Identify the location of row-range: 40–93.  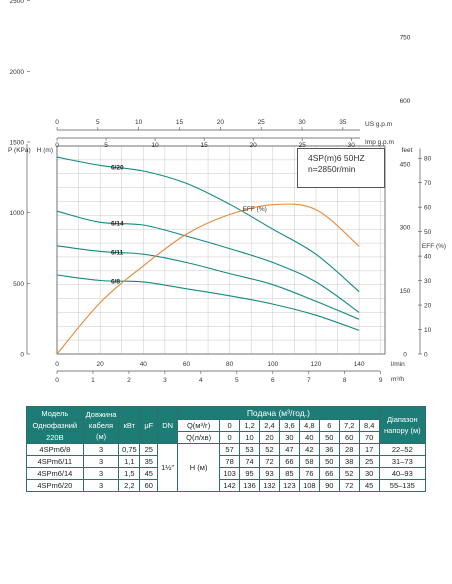
(402, 473).